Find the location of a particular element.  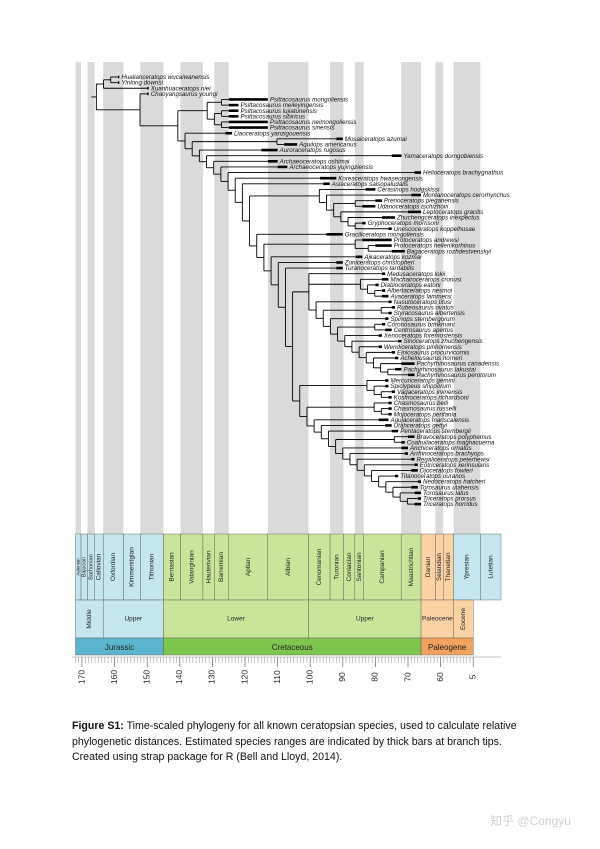

species-label: Psittacosaurus meileyingensis is located at coordinates (281, 105).